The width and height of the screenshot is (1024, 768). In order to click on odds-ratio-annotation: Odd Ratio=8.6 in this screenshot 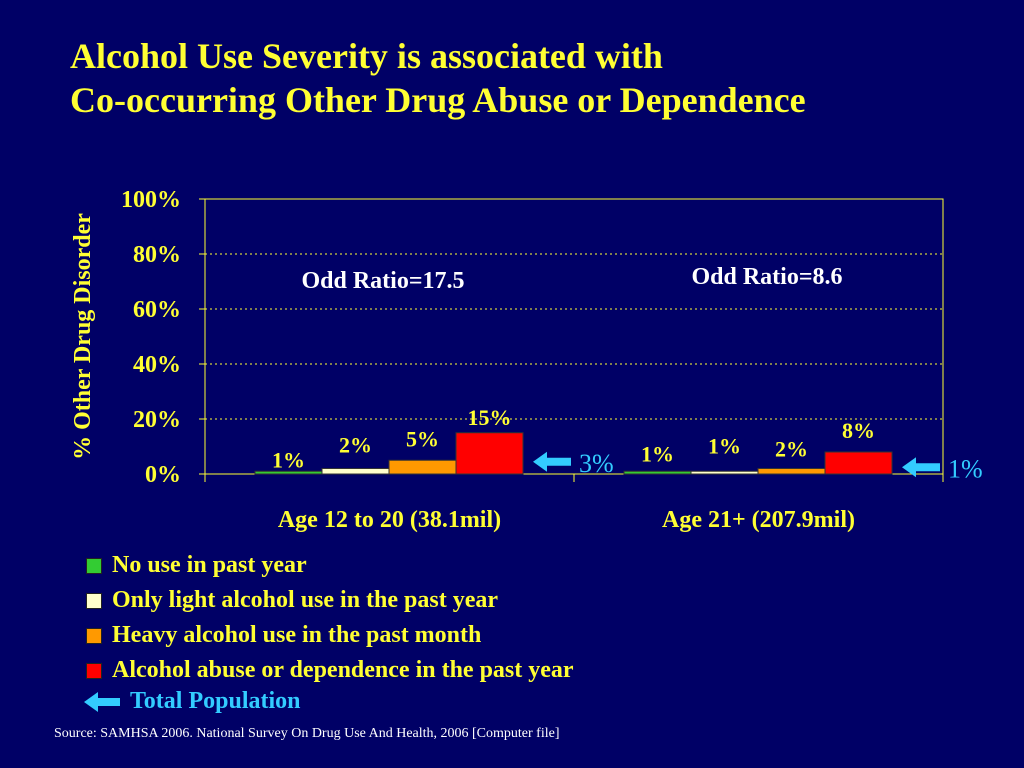, I will do `click(766, 277)`.